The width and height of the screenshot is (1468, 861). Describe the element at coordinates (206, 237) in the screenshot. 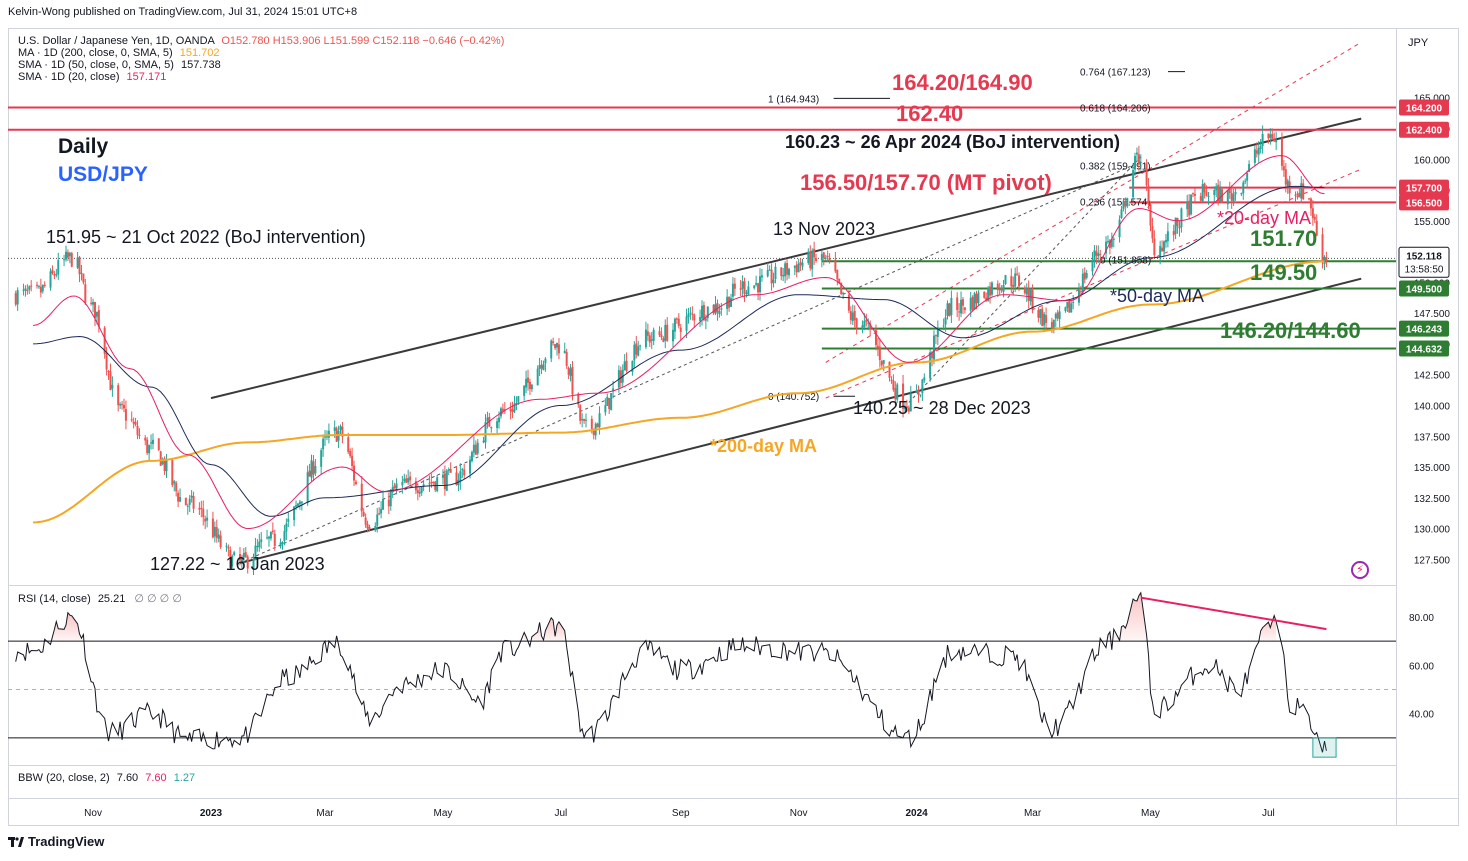

I see `note-151-95: 151.95 ~ 21 Oct 2022 (BoJ intervention)` at that location.